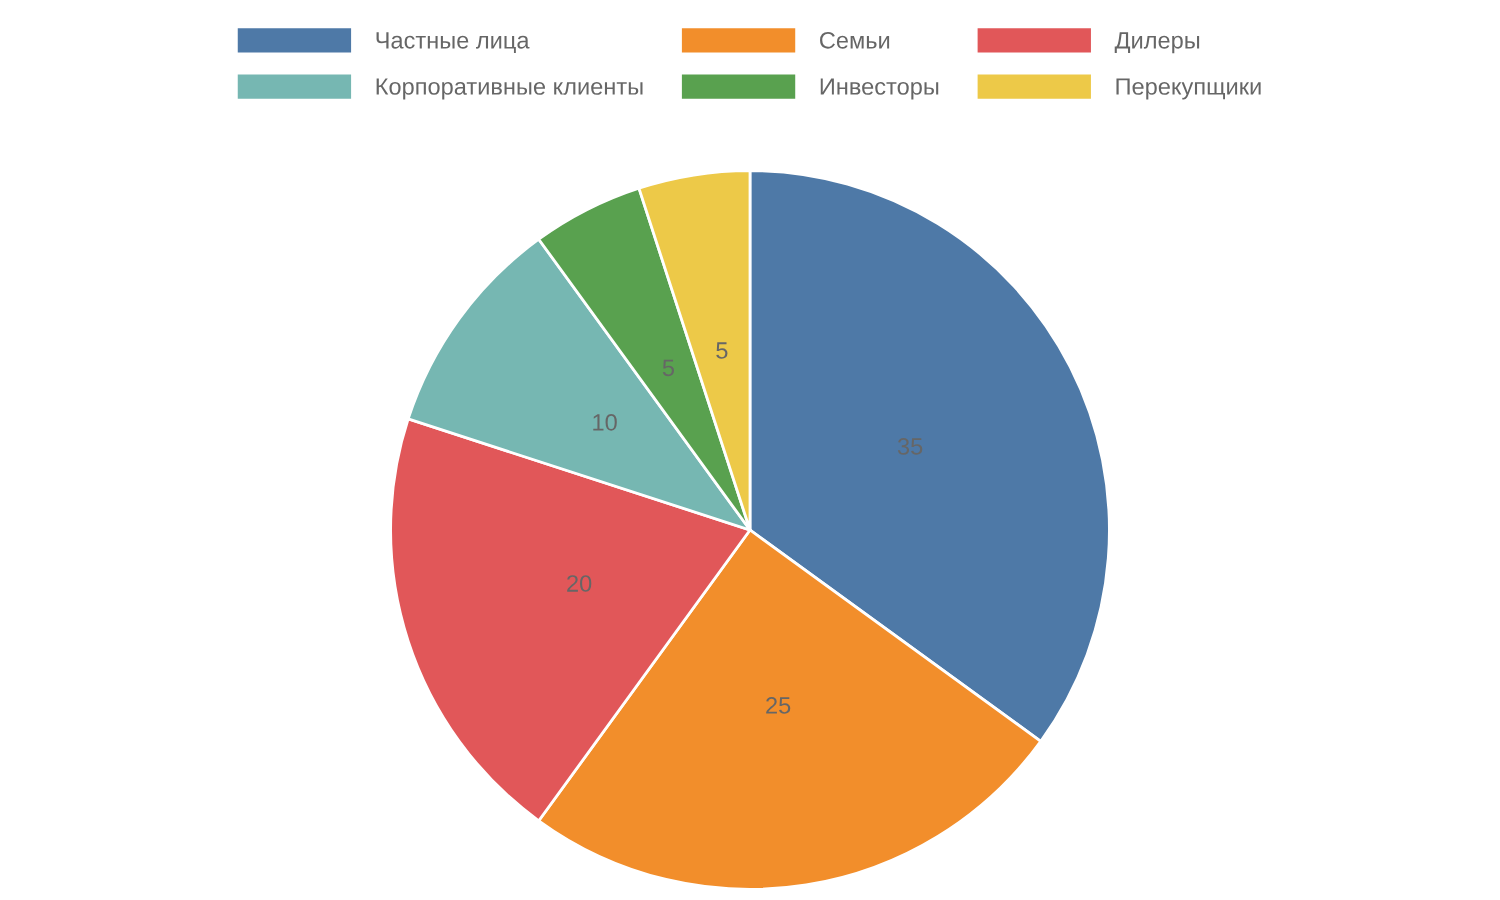 This screenshot has height=900, width=1500. What do you see at coordinates (910, 446) in the screenshot?
I see `data-label: 35` at bounding box center [910, 446].